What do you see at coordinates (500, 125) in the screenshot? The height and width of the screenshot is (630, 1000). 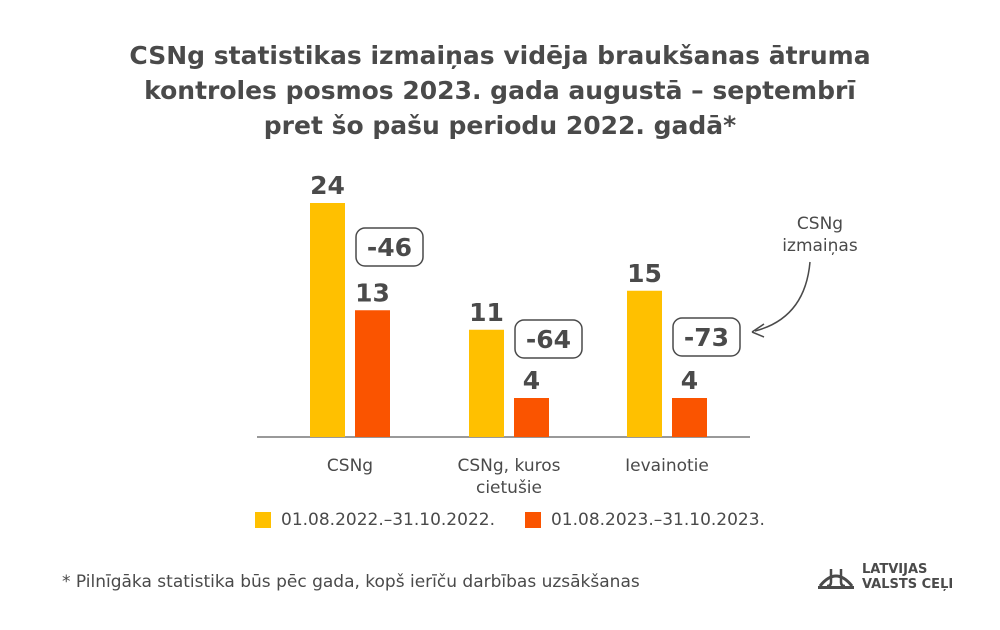 I see `chart-title-line: pret šo pašu periodu 2022. gadā*` at bounding box center [500, 125].